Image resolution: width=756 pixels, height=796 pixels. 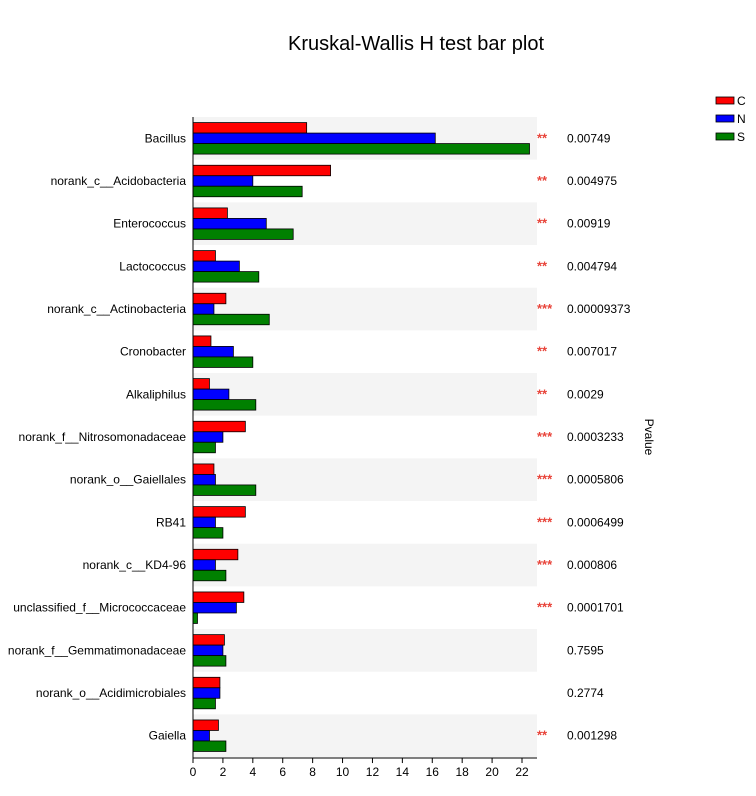 What do you see at coordinates (522, 772) in the screenshot?
I see `x-tick-label: 22` at bounding box center [522, 772].